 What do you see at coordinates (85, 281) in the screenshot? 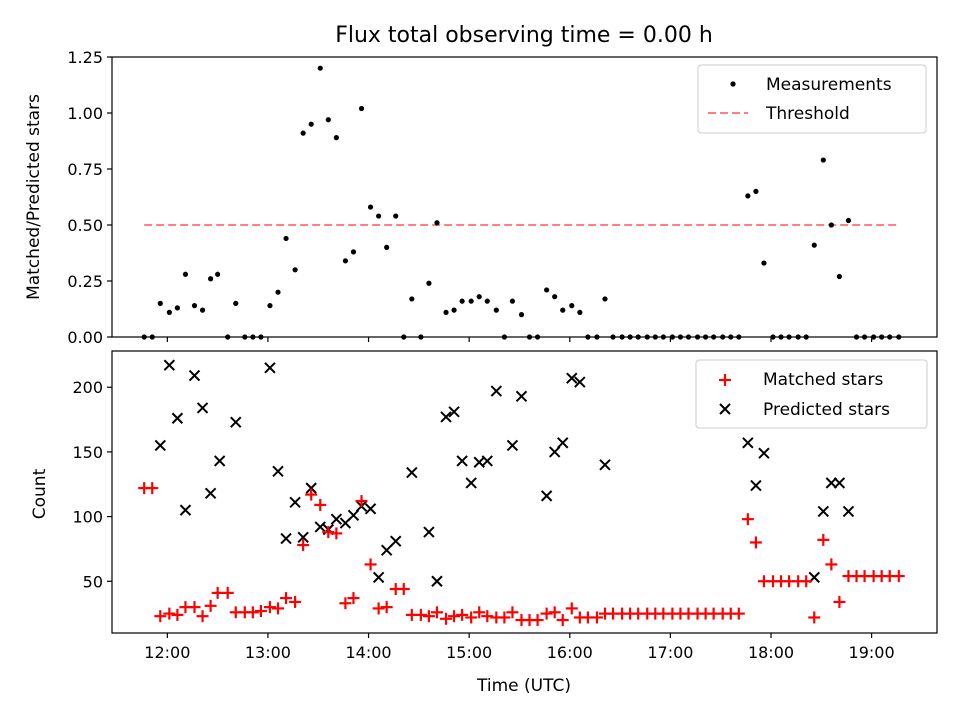
I see `top-y-tick-label: 0.25` at bounding box center [85, 281].